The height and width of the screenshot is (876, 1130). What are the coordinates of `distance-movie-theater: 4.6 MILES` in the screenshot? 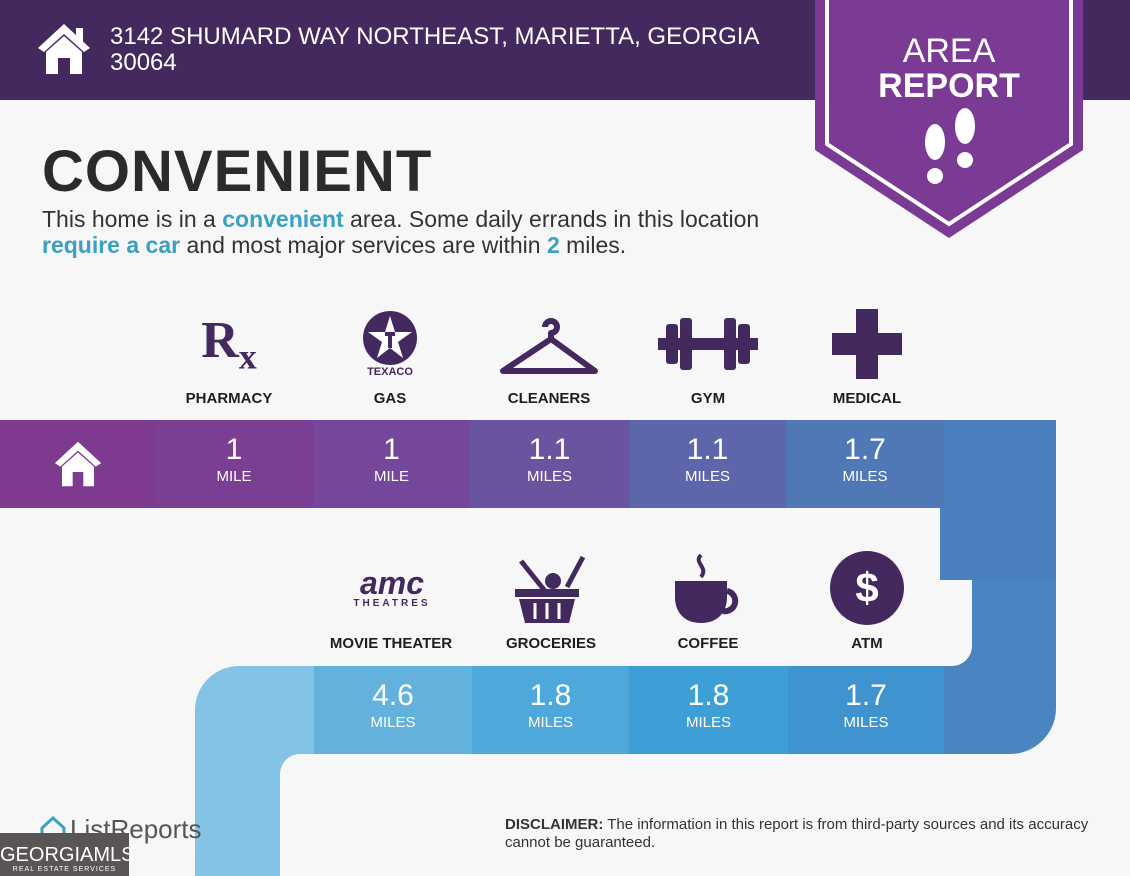 It's located at (393, 710).